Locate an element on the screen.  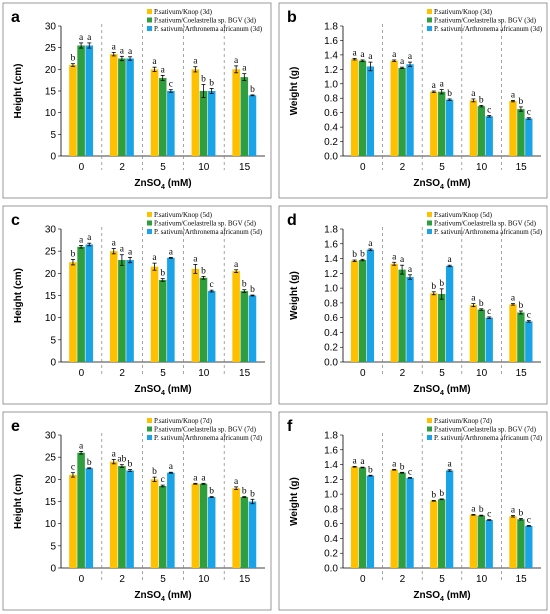
x-tick-label: 15 is located at coordinates (522, 167).